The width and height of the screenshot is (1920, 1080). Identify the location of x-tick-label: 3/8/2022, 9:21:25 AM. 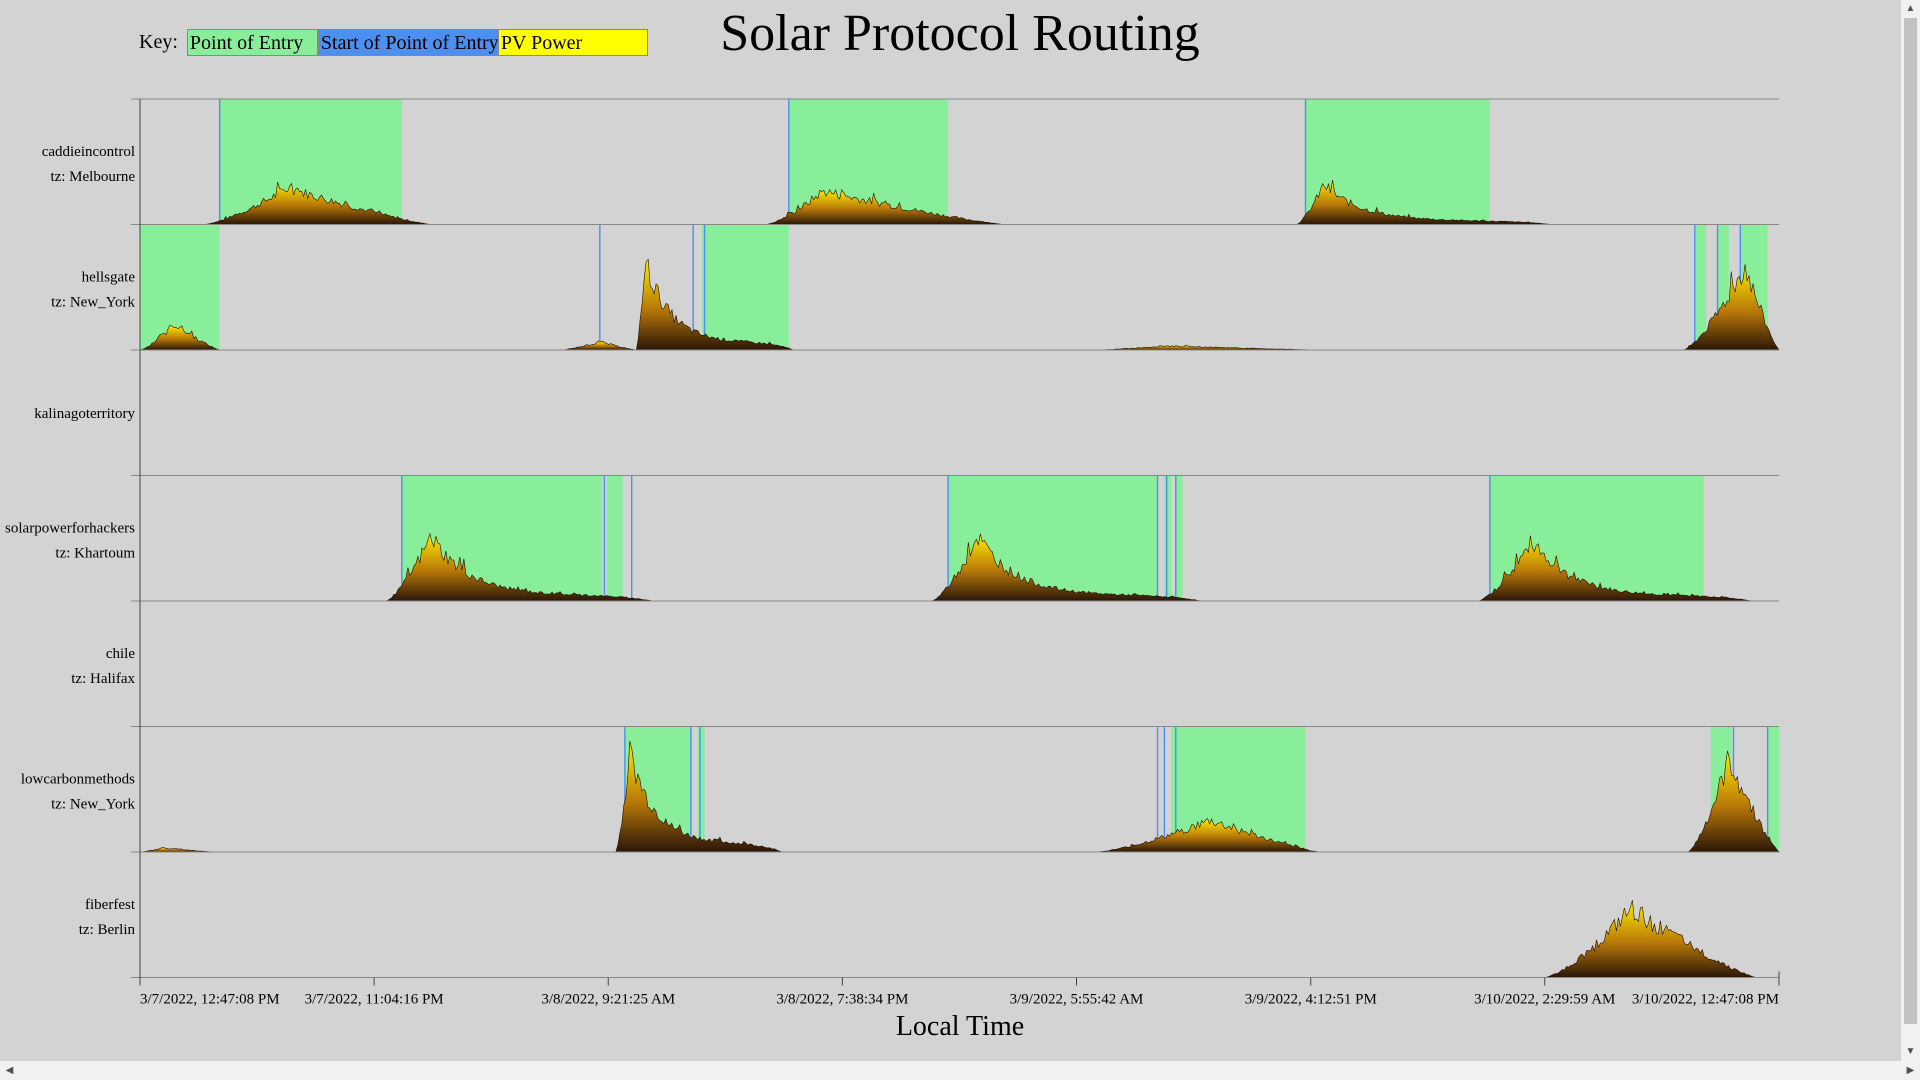
(608, 1000).